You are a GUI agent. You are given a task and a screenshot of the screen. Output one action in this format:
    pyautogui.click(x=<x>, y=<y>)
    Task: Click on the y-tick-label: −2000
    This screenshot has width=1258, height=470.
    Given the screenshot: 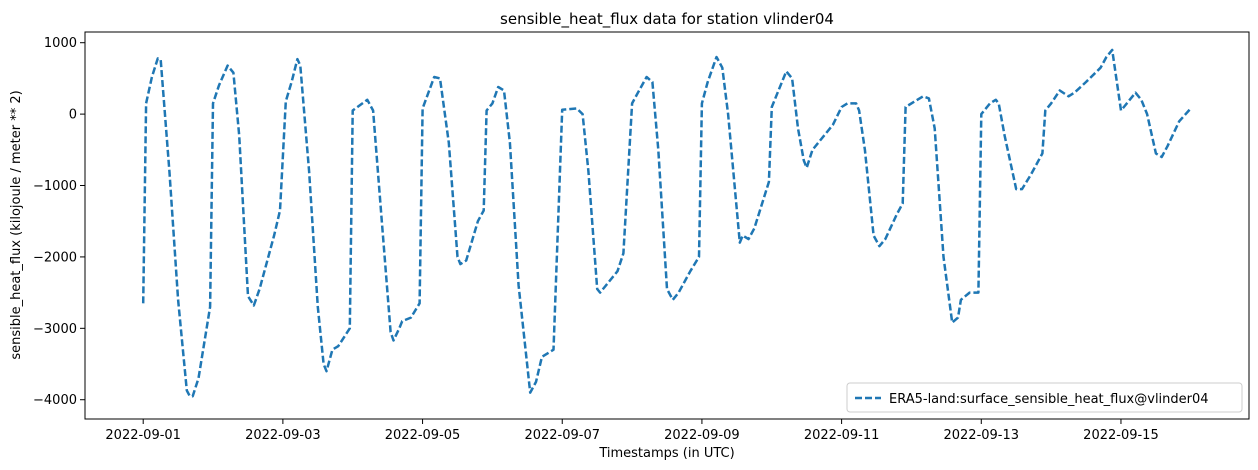 What is the action you would take?
    pyautogui.click(x=55, y=257)
    